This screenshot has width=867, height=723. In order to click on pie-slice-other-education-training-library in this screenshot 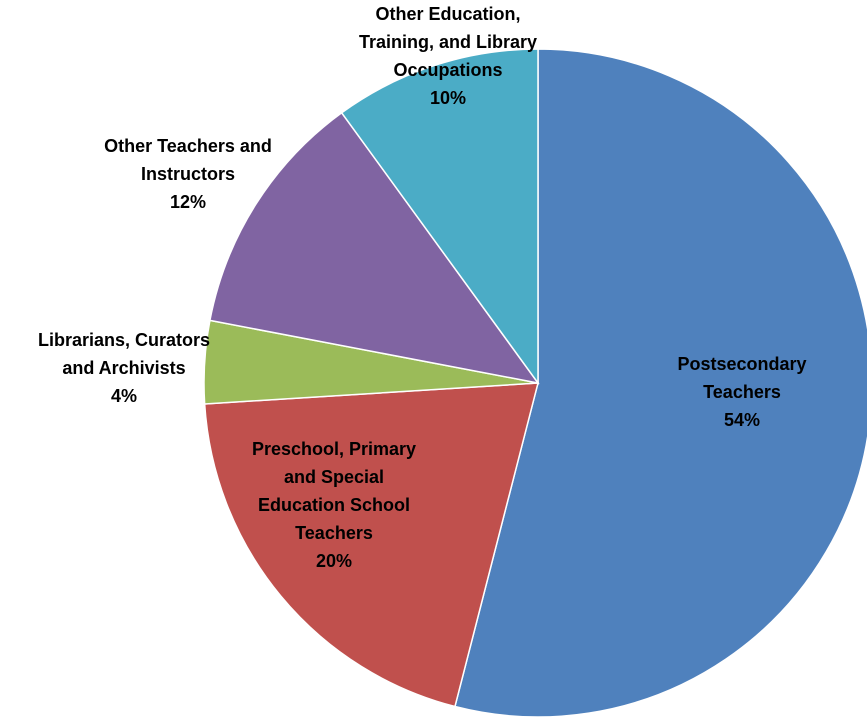, I will do `click(439, 217)`.